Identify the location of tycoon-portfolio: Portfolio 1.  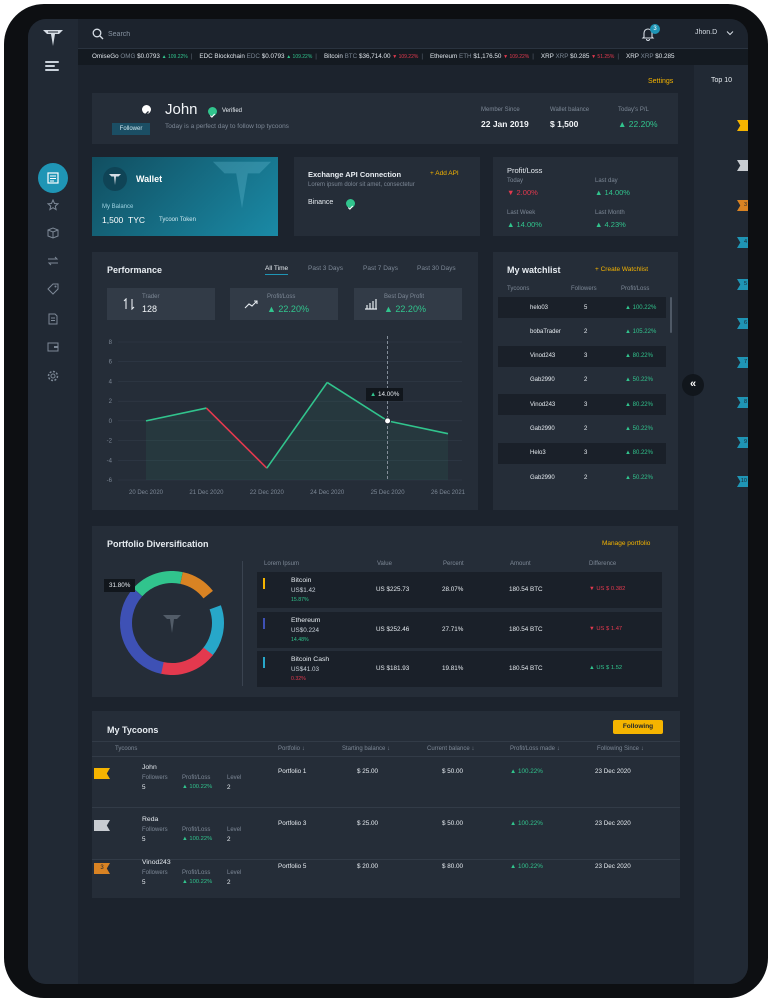
(292, 771).